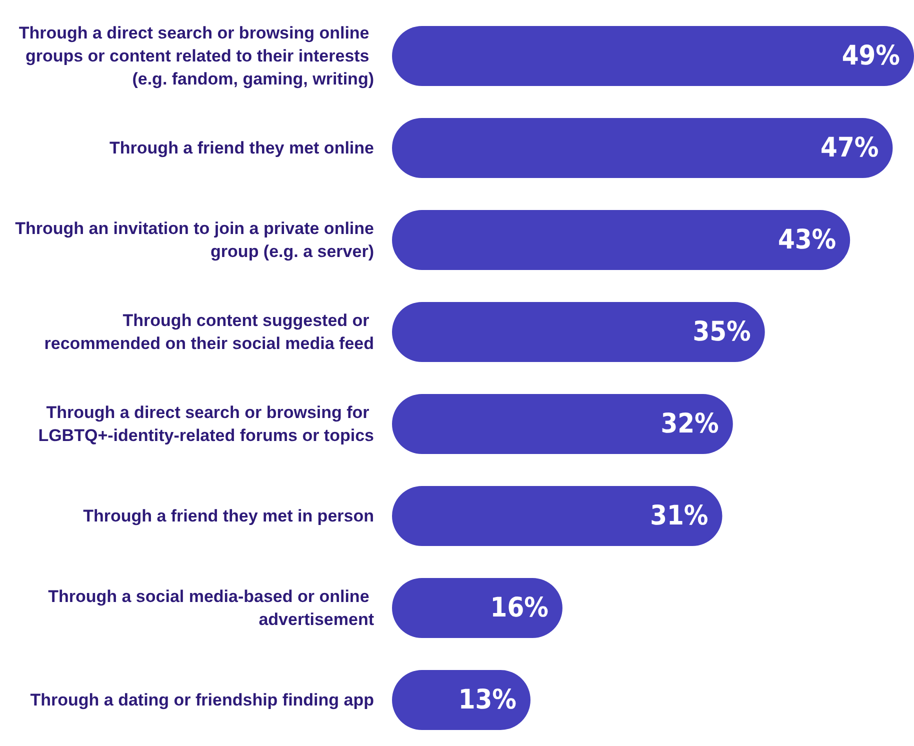 This screenshot has height=746, width=914. What do you see at coordinates (209, 332) in the screenshot?
I see `y-tick-label: Through content suggested or recommended on their social media feed` at bounding box center [209, 332].